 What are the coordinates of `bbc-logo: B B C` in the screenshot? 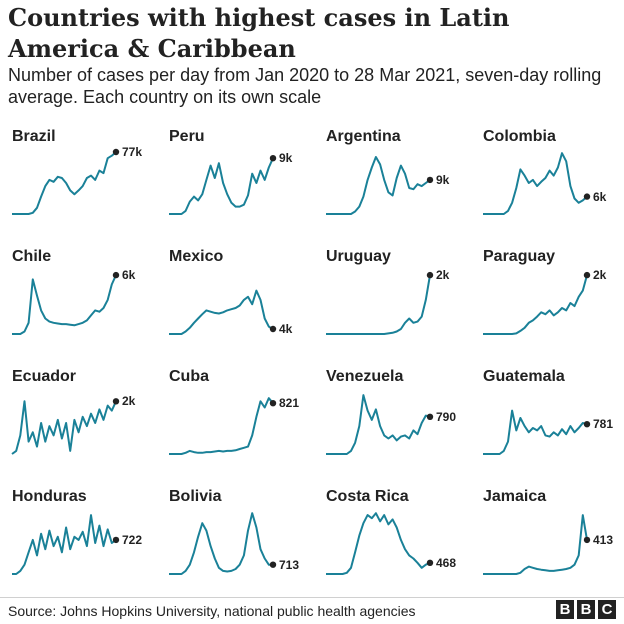 It's located at (586, 609).